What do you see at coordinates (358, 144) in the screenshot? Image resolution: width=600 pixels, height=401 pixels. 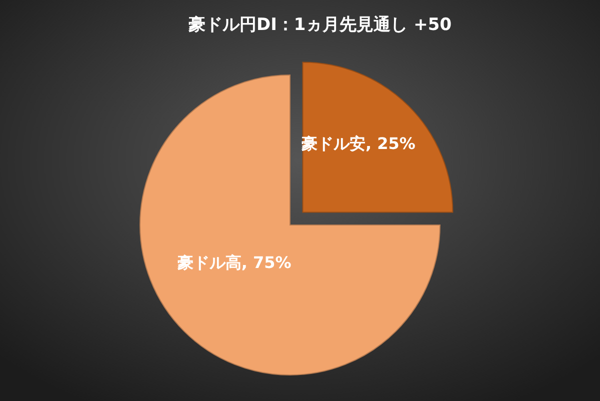 I see `slice-label: 豪ドル安, 25%` at bounding box center [358, 144].